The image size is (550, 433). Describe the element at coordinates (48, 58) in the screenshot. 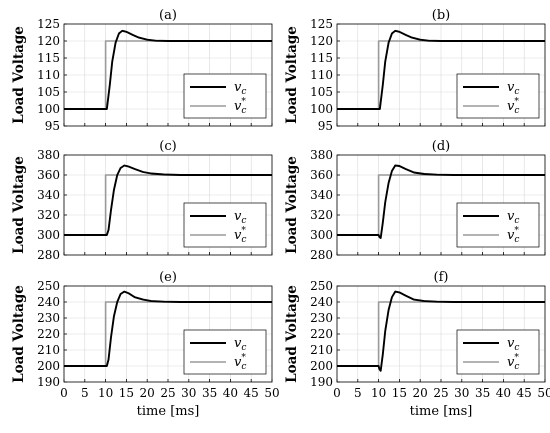

I see `y-tick-label: 115` at that location.